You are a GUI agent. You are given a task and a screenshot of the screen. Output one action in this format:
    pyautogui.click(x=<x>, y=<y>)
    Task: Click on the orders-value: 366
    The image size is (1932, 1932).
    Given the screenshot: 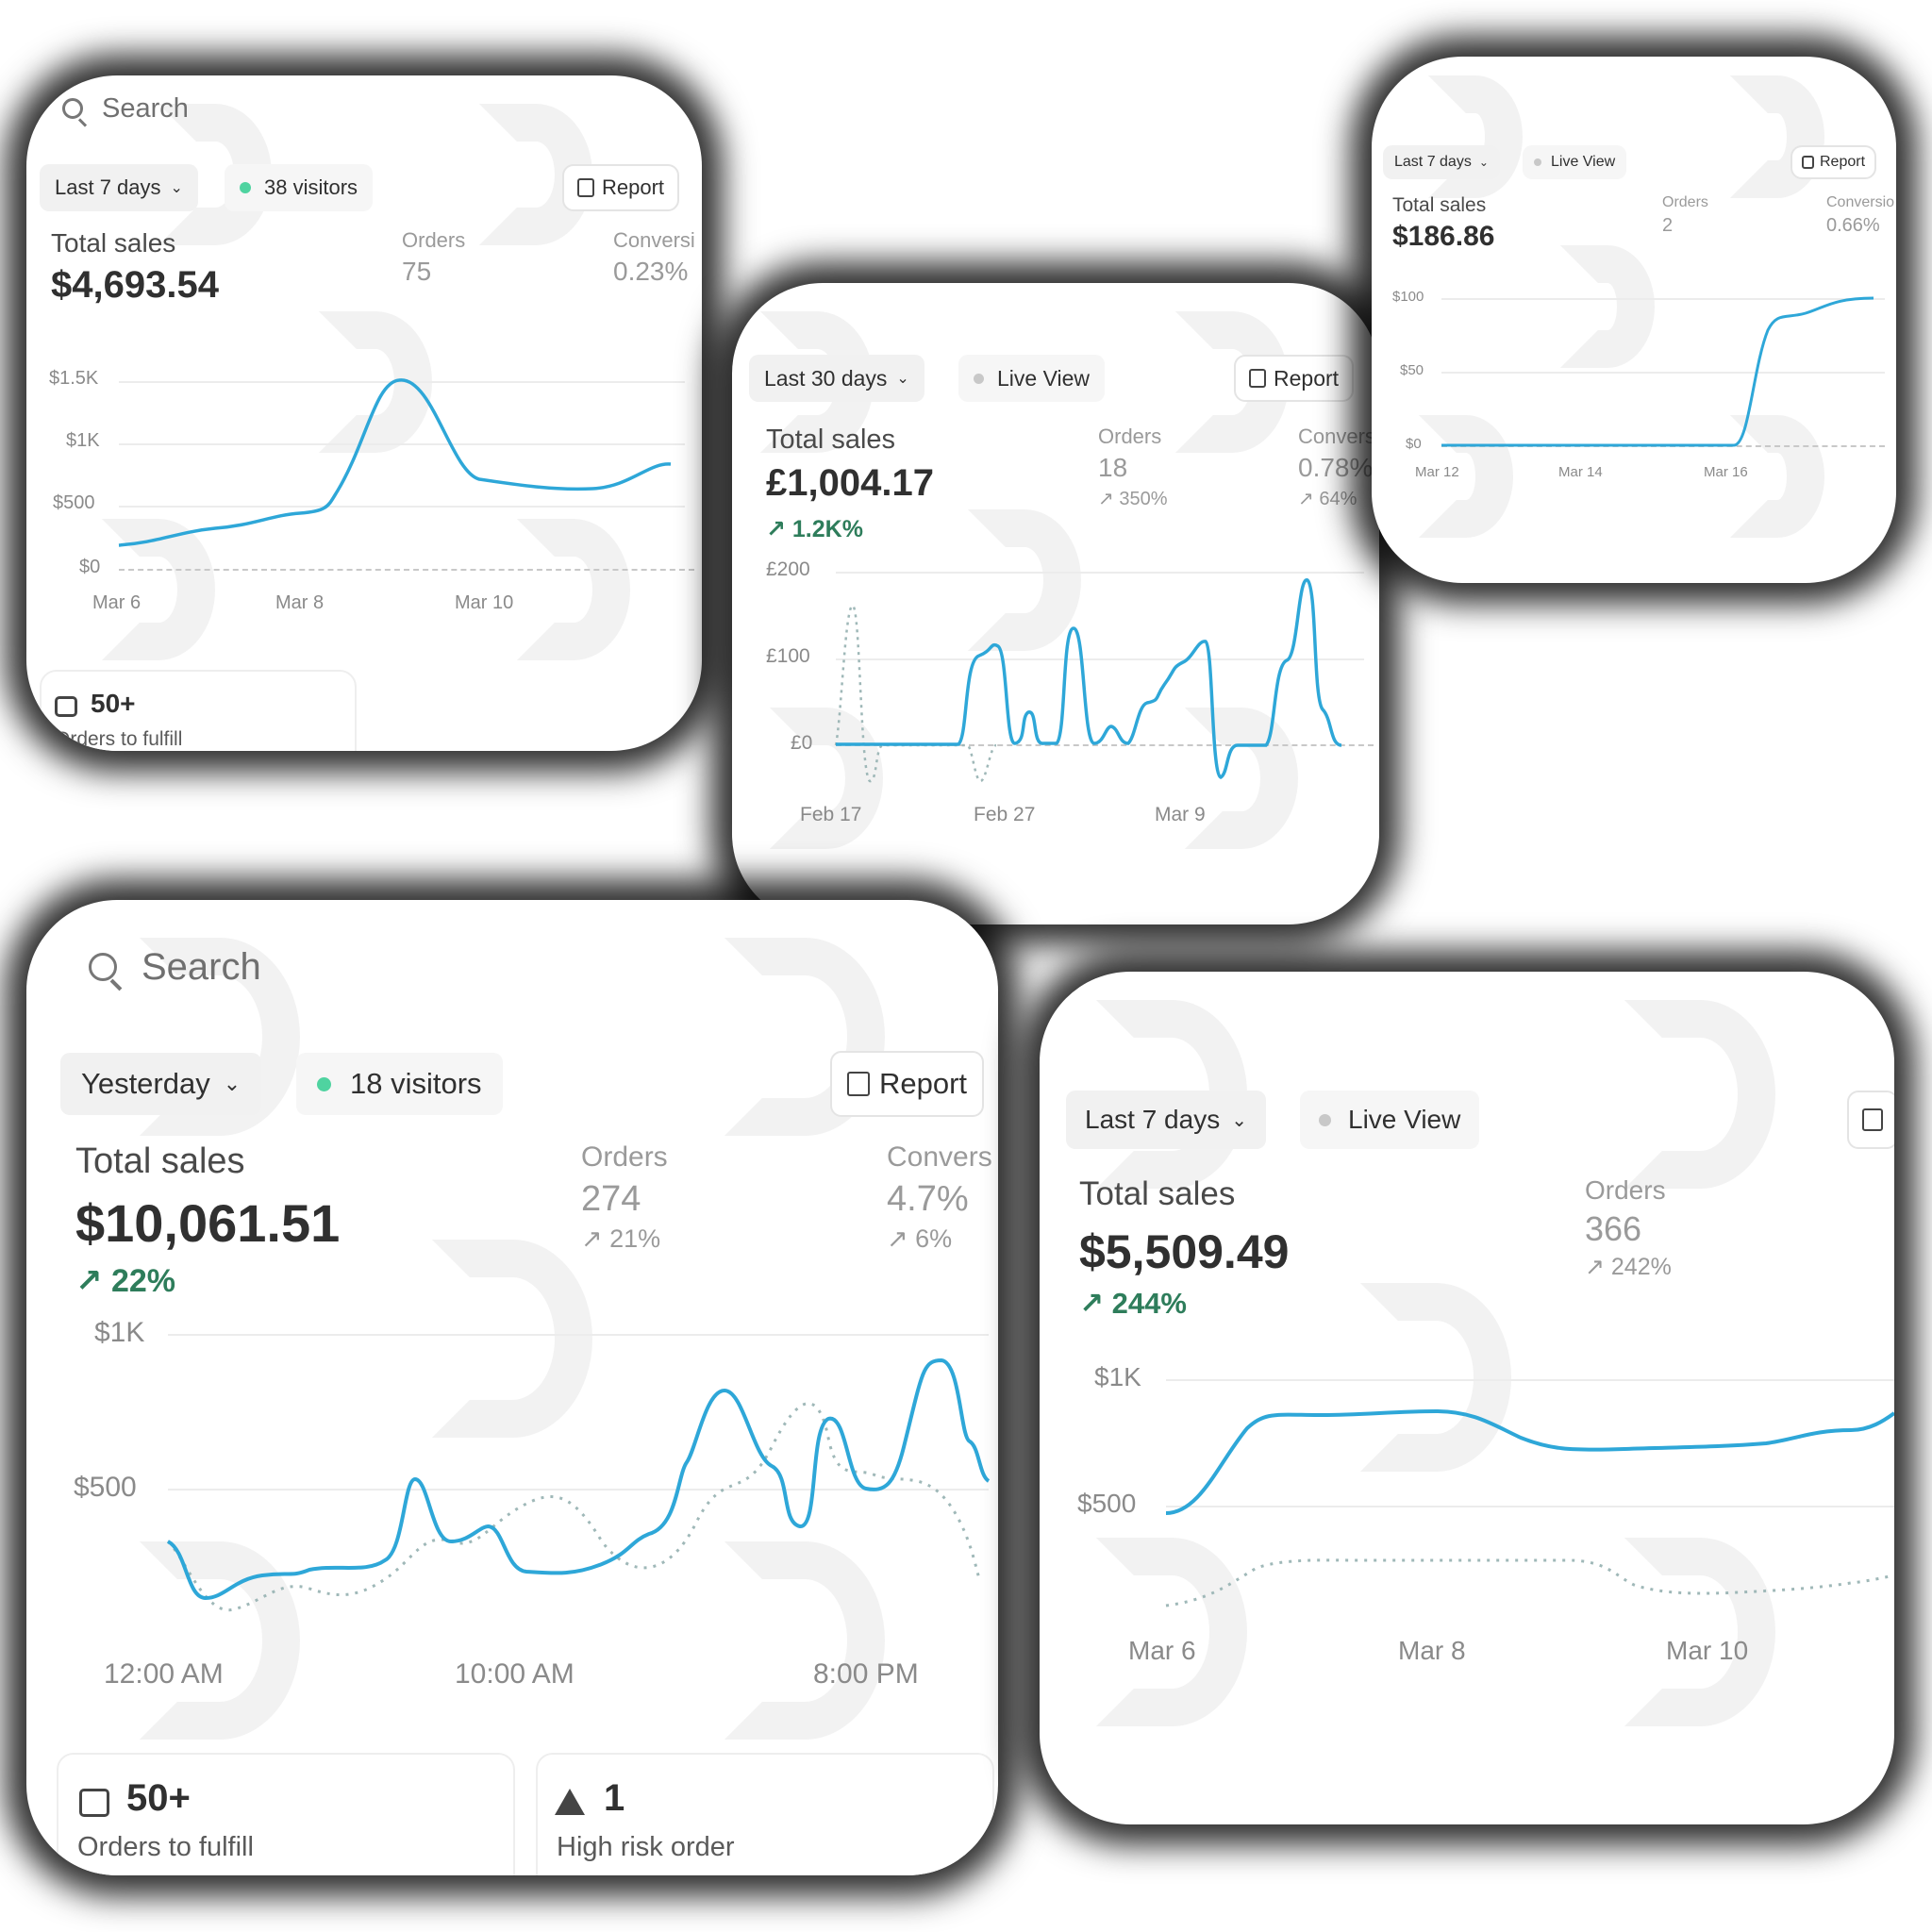 What is the action you would take?
    pyautogui.click(x=1613, y=1228)
    